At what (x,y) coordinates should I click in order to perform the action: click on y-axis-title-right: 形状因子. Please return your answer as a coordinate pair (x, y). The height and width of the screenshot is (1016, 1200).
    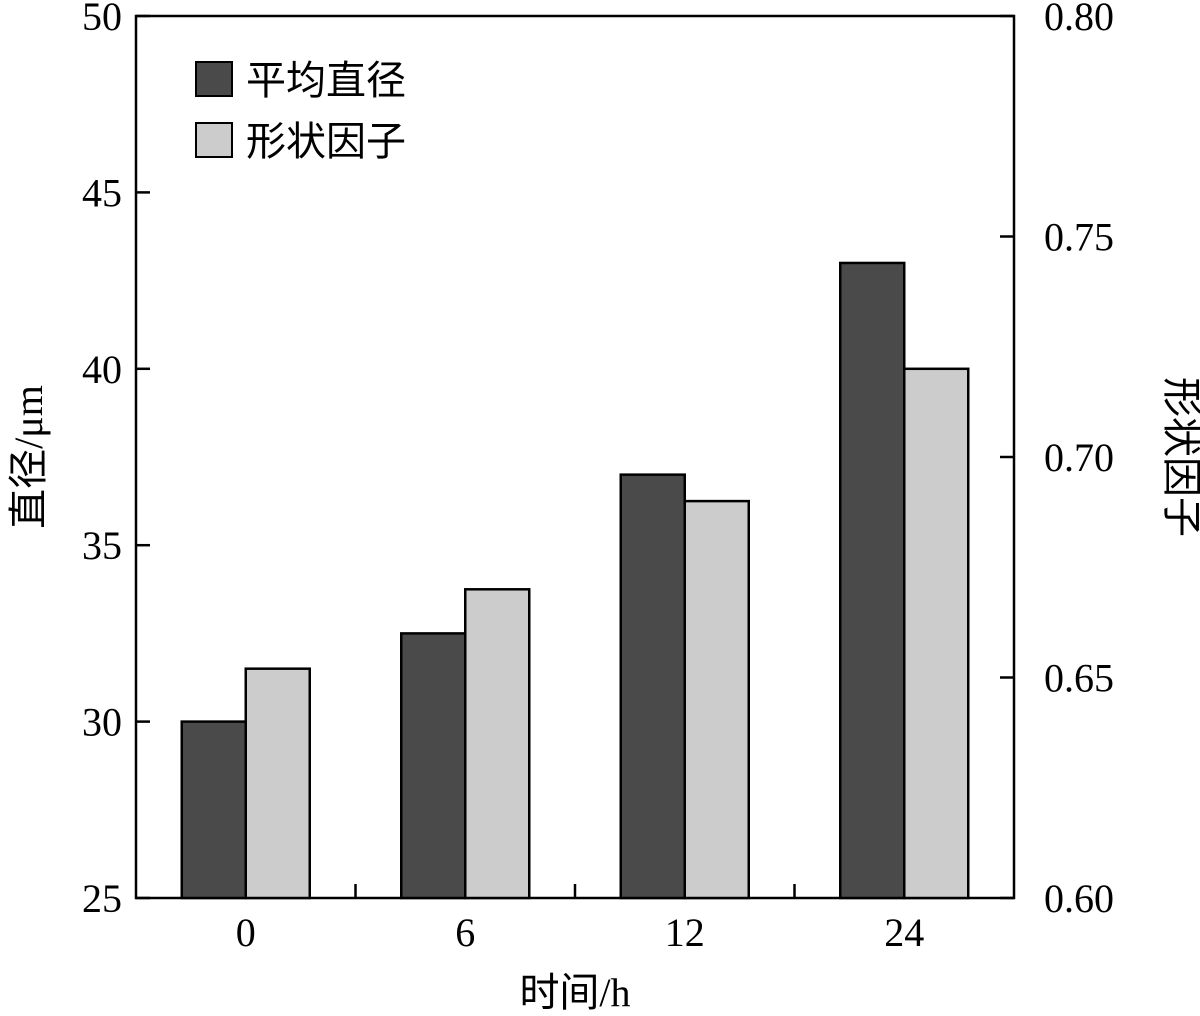
    Looking at the image, I should click on (1179, 457).